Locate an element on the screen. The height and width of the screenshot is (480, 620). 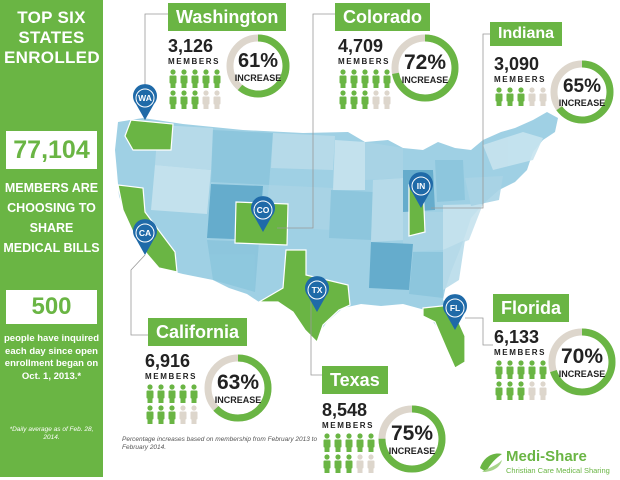
percent-ring: 72% INCREASE is located at coordinates (425, 68).